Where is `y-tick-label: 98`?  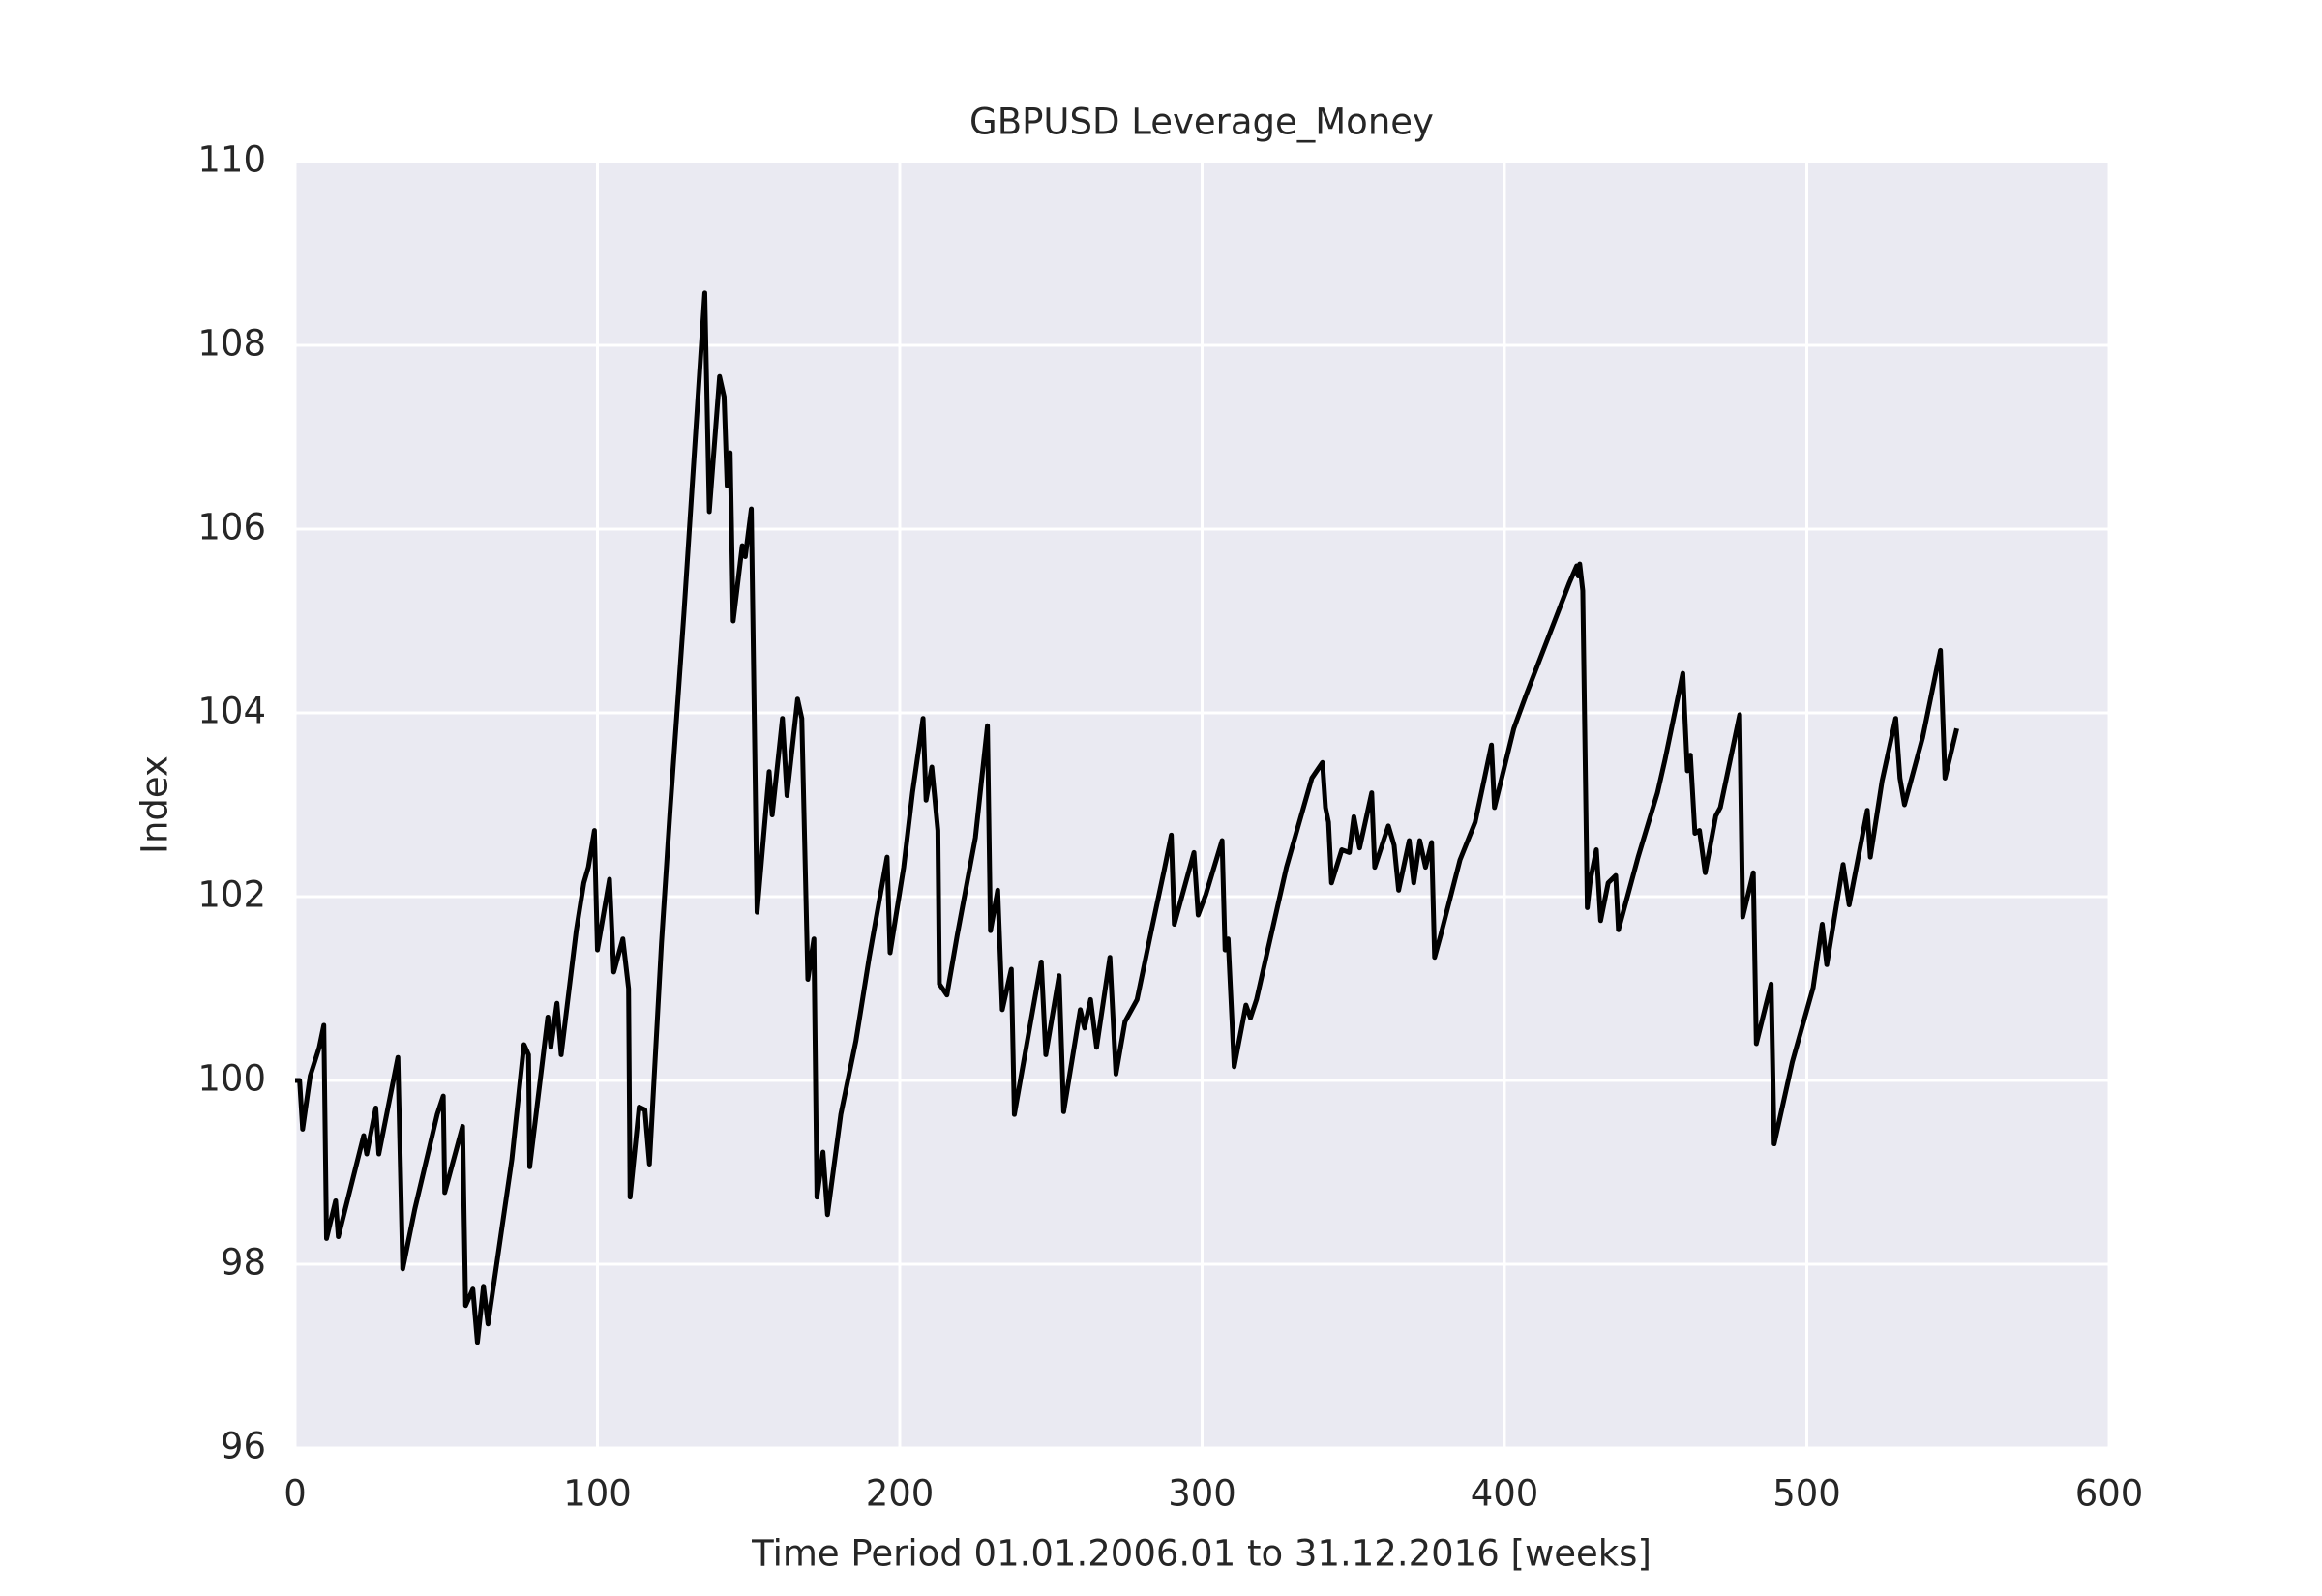
y-tick-label: 98 is located at coordinates (243, 1263).